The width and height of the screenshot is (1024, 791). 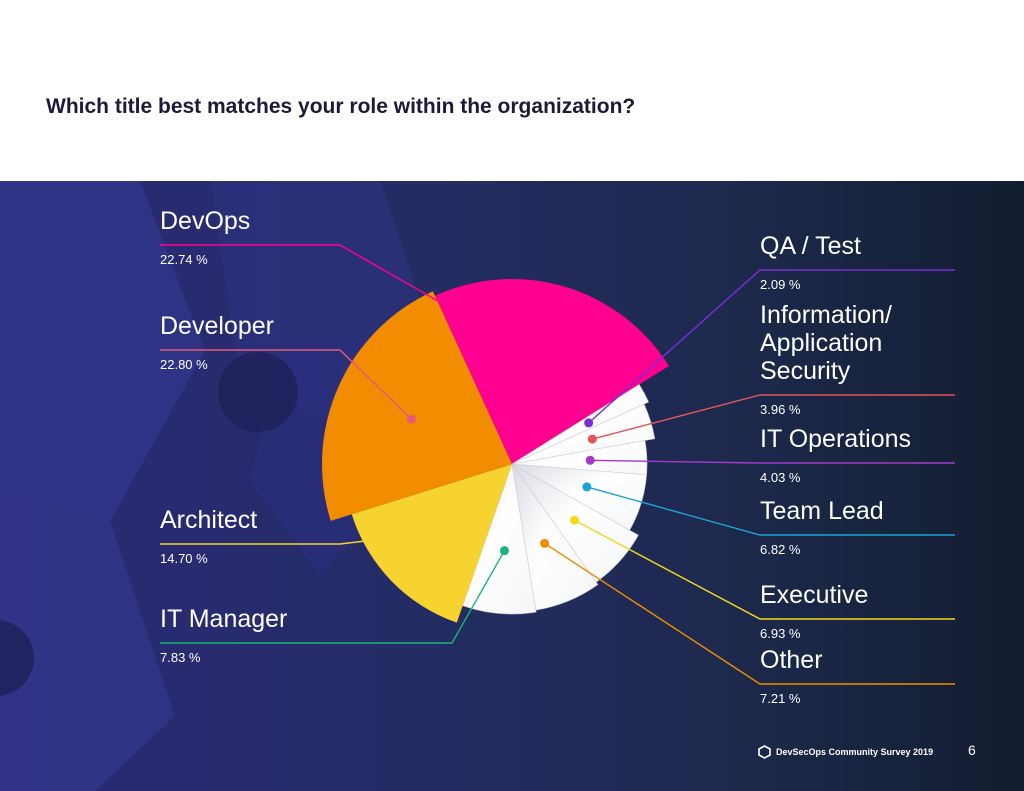 What do you see at coordinates (589, 423) in the screenshot?
I see `marker-qa-test` at bounding box center [589, 423].